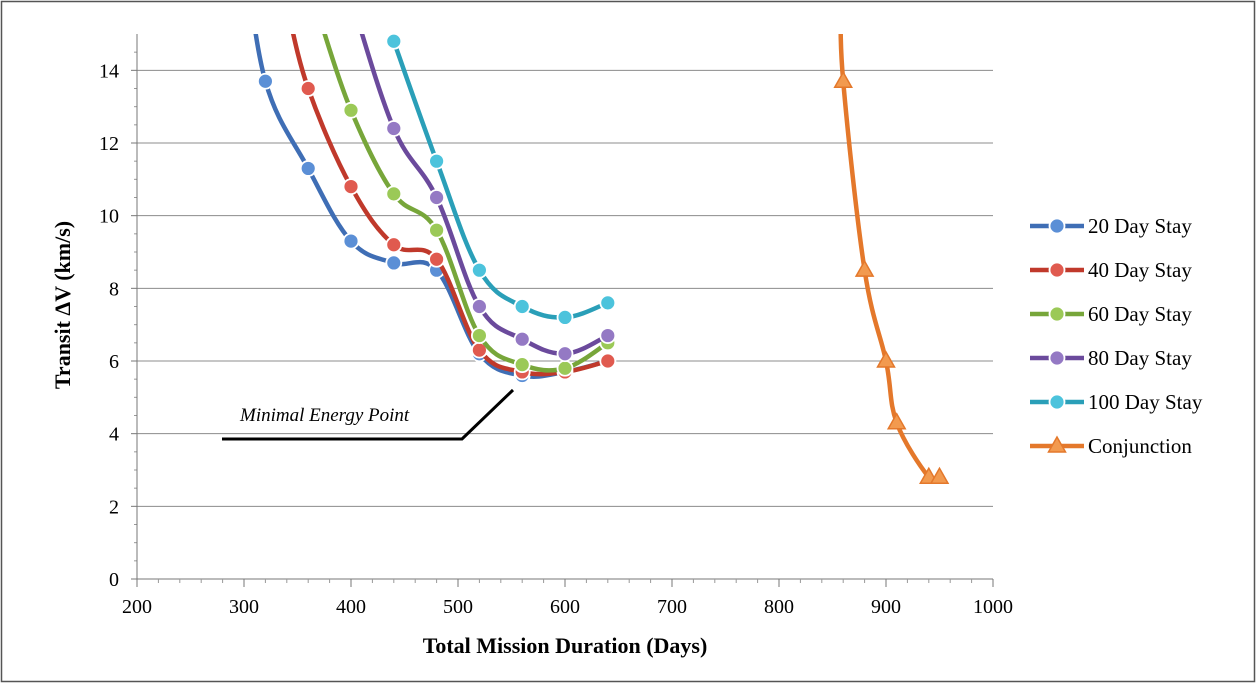 Image resolution: width=1256 pixels, height=683 pixels. What do you see at coordinates (1140, 226) in the screenshot?
I see `legend-label: 20 Day Stay` at bounding box center [1140, 226].